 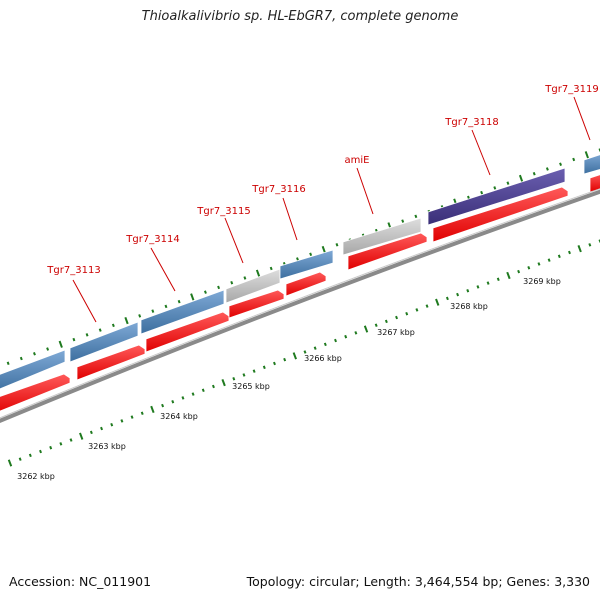 What do you see at coordinates (357, 160) in the screenshot?
I see `gene-label: amiE` at bounding box center [357, 160].